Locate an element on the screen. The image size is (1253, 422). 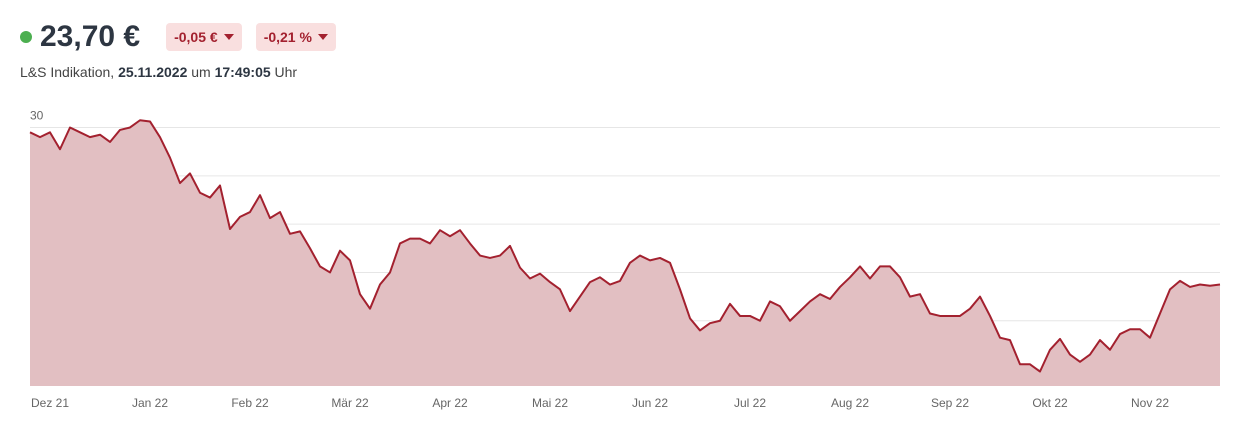
x-tick-label: Jun 22 is located at coordinates (650, 403).